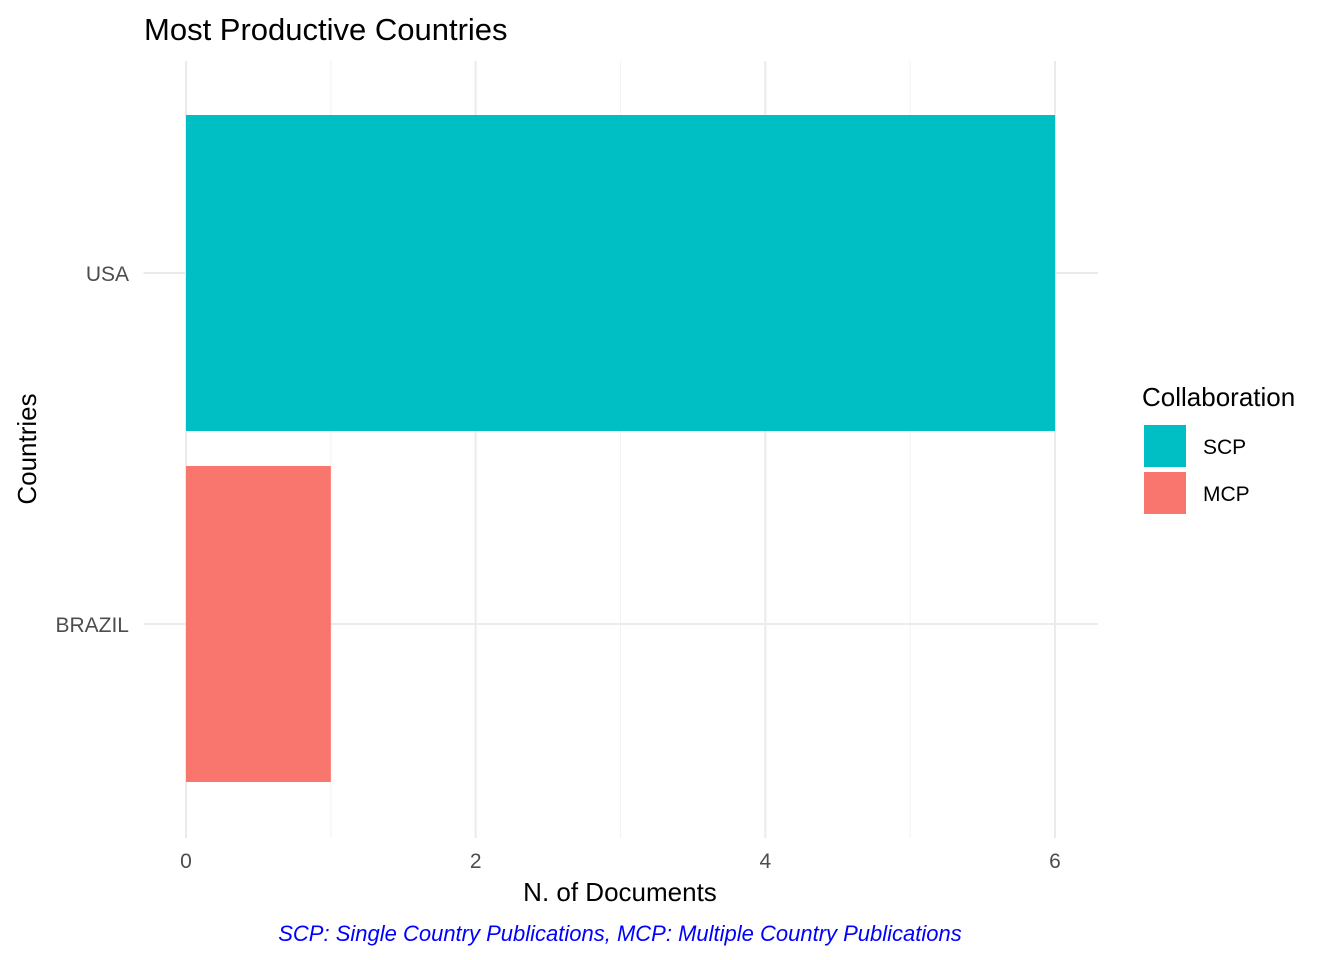  Describe the element at coordinates (620, 892) in the screenshot. I see `x-axis-title: N. of Documents` at that location.